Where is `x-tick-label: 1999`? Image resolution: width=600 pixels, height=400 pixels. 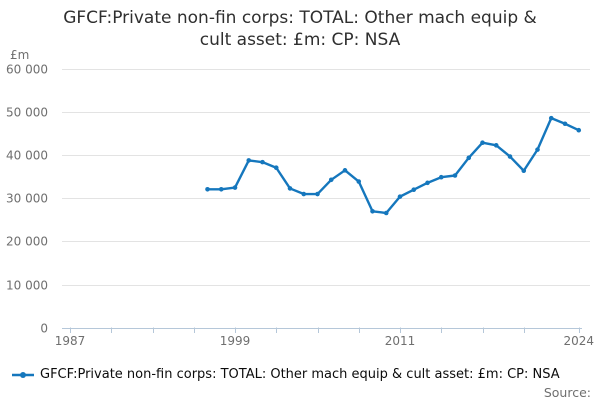
x-tick-label: 1999 is located at coordinates (235, 341).